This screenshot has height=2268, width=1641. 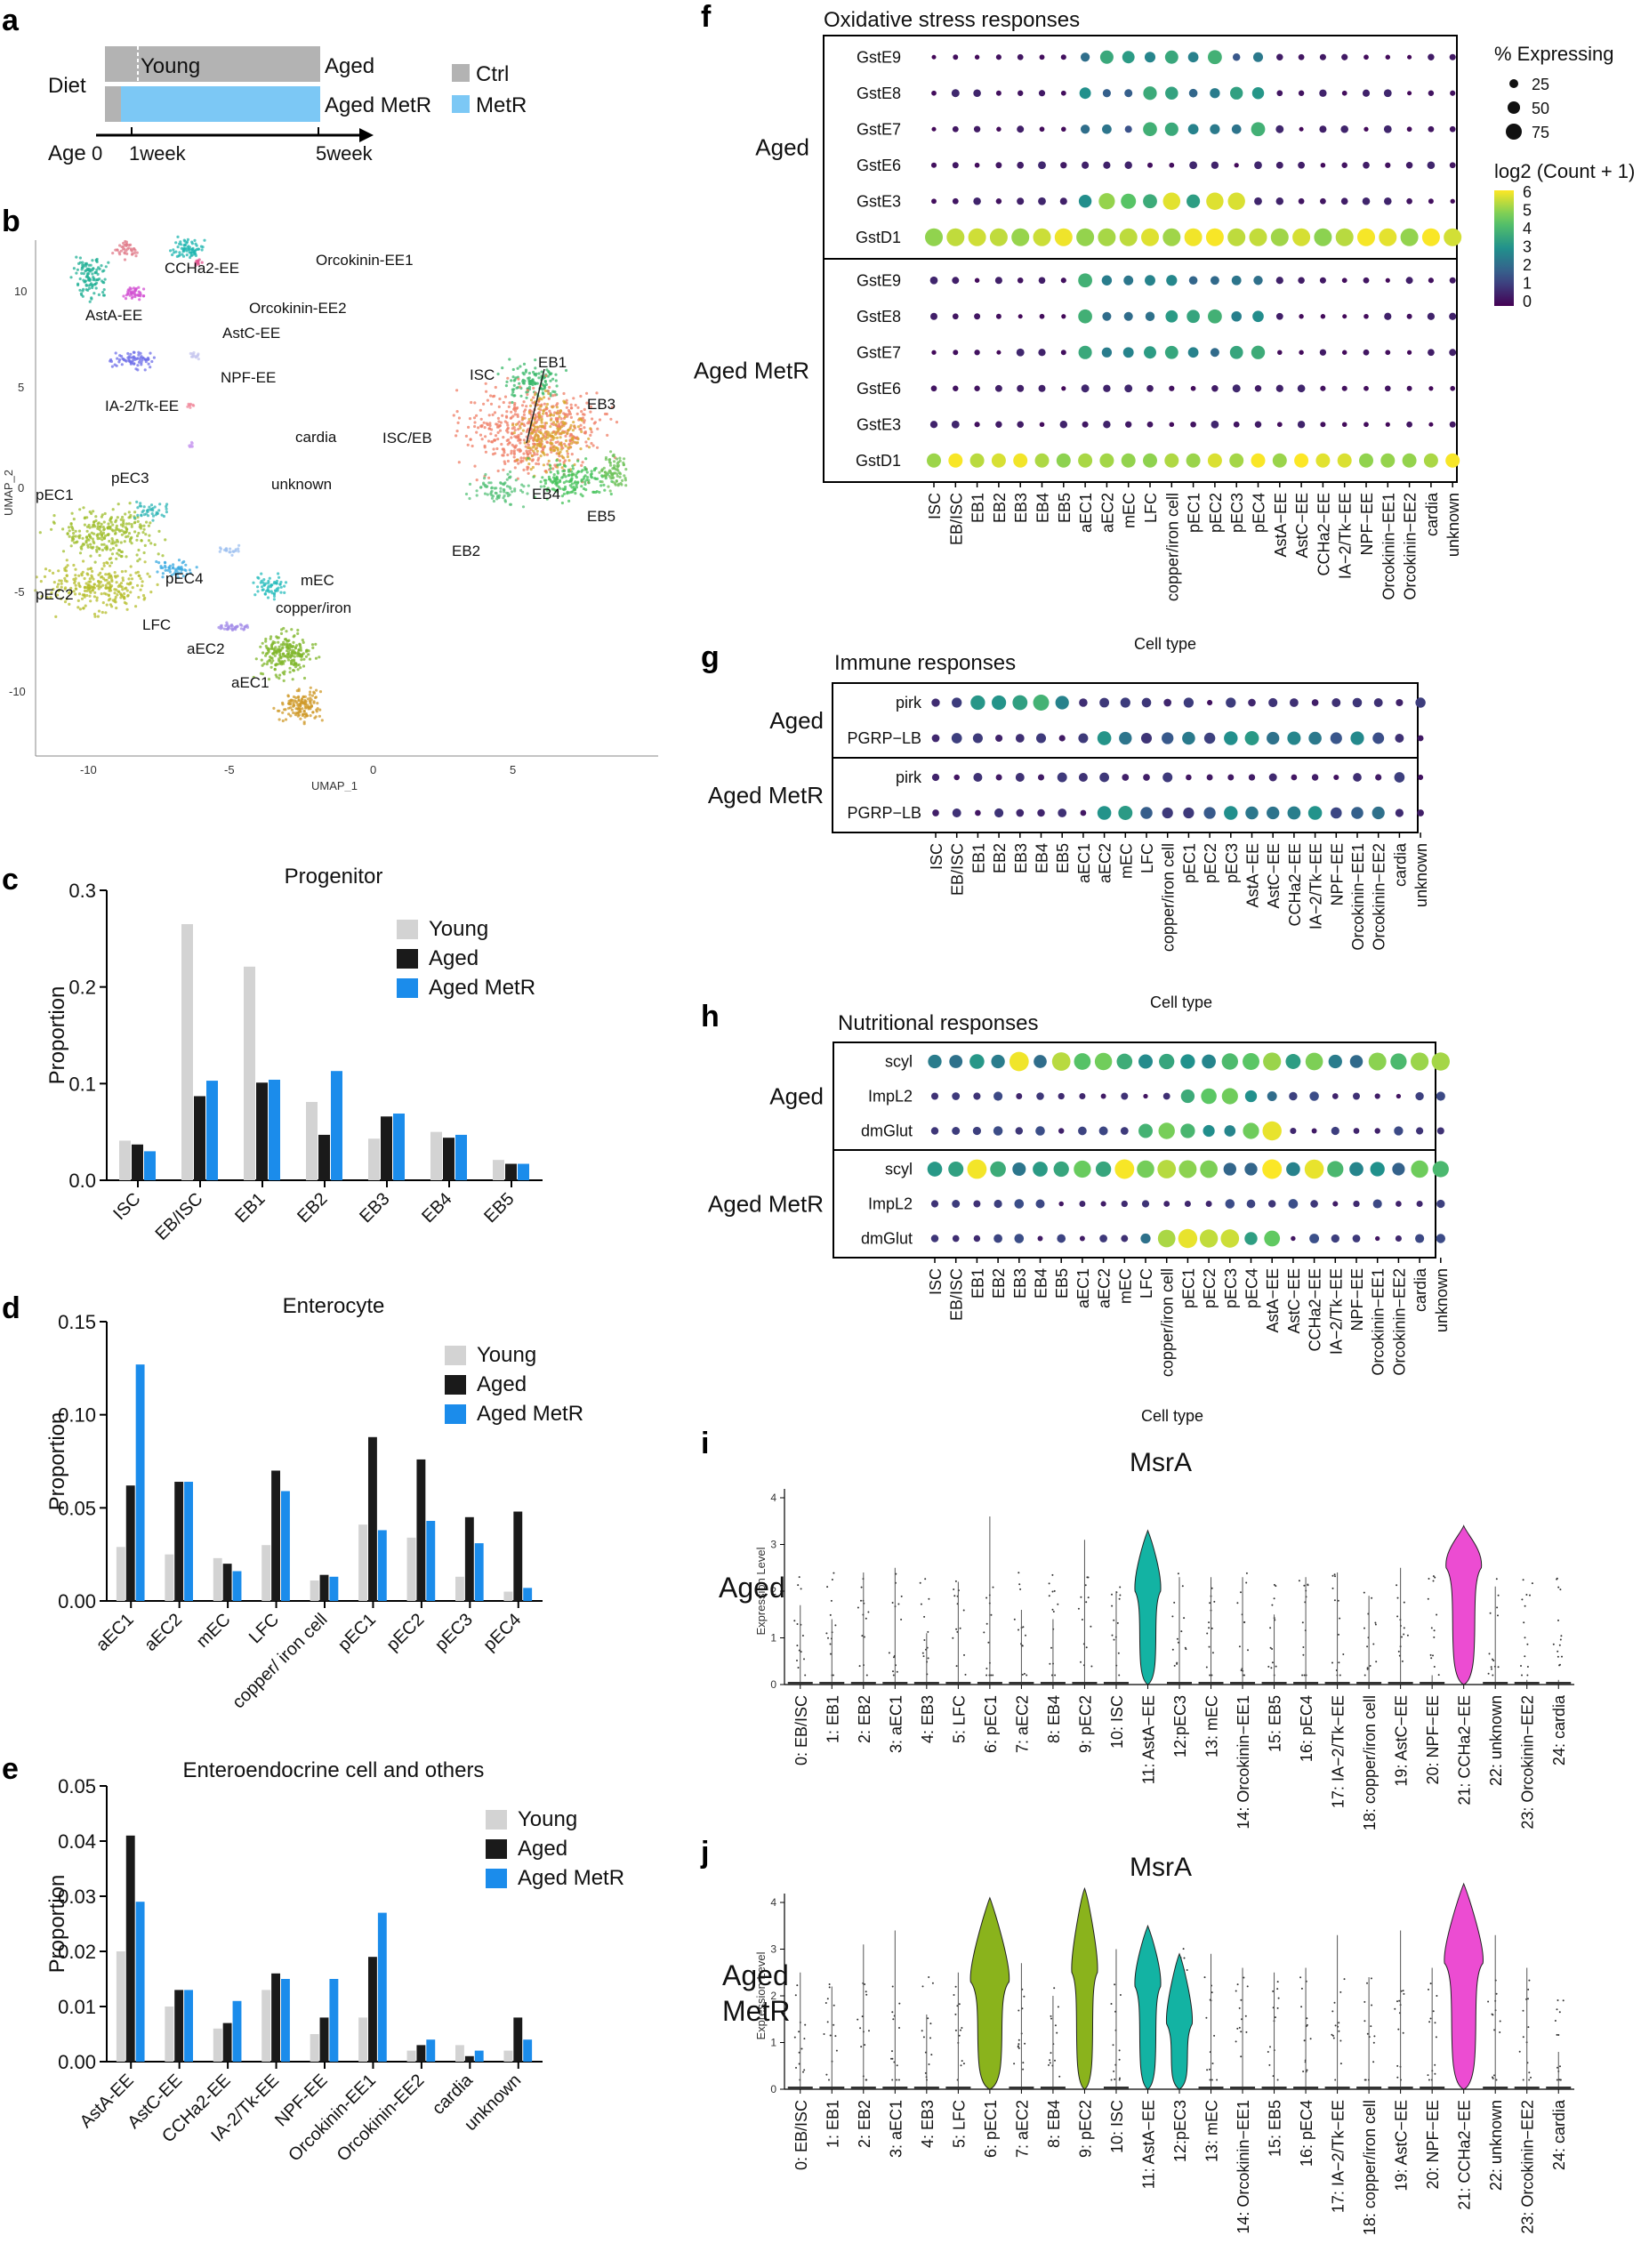 What do you see at coordinates (542, 1849) in the screenshot?
I see `legend-label: Aged` at bounding box center [542, 1849].